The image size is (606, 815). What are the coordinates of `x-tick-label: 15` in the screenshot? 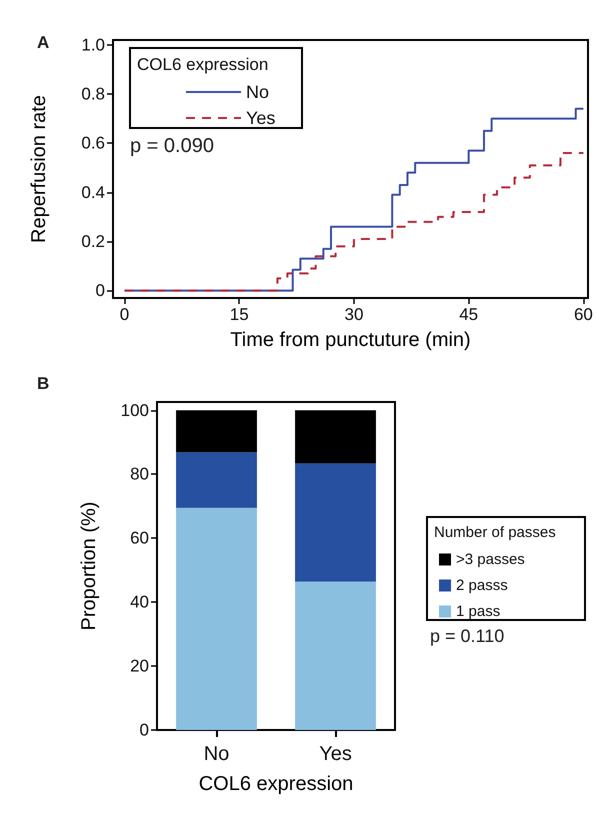 It's located at (239, 314).